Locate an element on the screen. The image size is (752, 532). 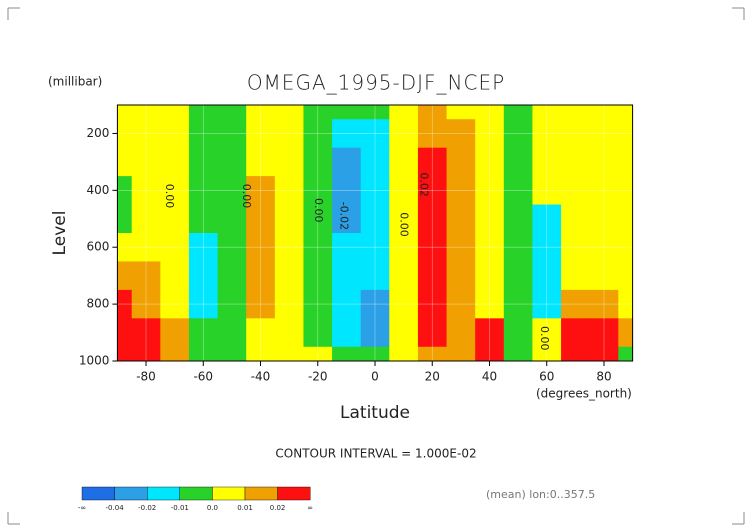
x-tick-label: 20 is located at coordinates (432, 377).